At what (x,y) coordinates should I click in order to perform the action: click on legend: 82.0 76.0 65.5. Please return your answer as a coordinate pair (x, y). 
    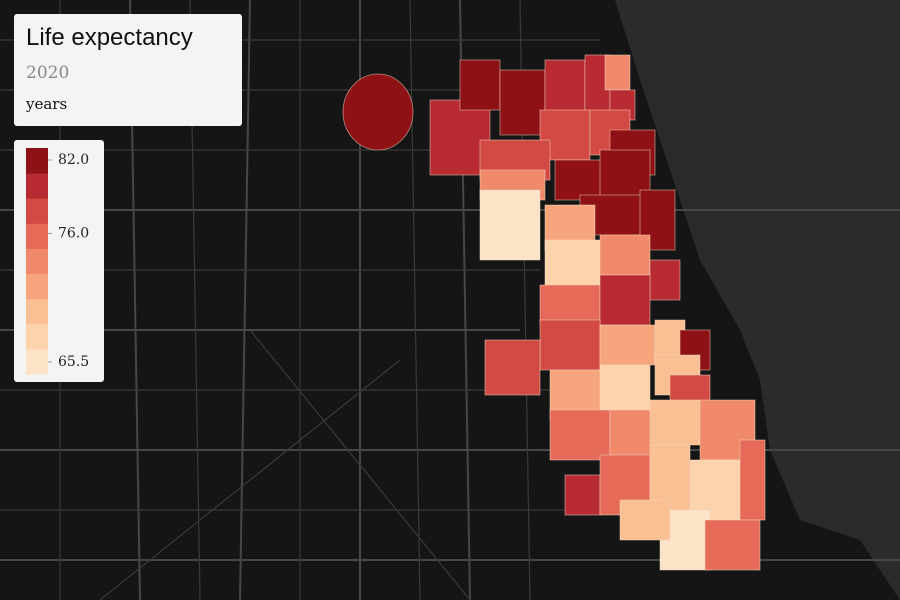
    Looking at the image, I should click on (57, 261).